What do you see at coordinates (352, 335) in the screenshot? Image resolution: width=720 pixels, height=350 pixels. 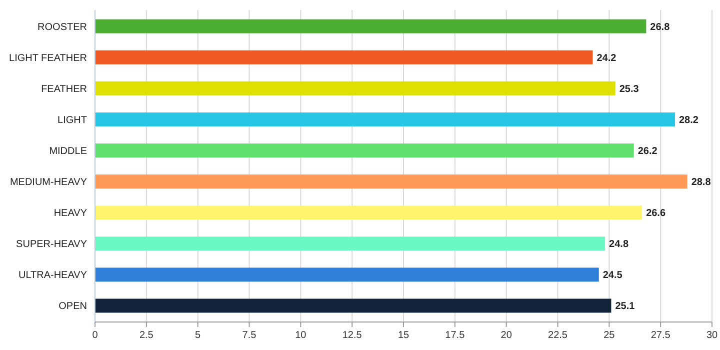 I see `x-tick-label: 12.5` at bounding box center [352, 335].